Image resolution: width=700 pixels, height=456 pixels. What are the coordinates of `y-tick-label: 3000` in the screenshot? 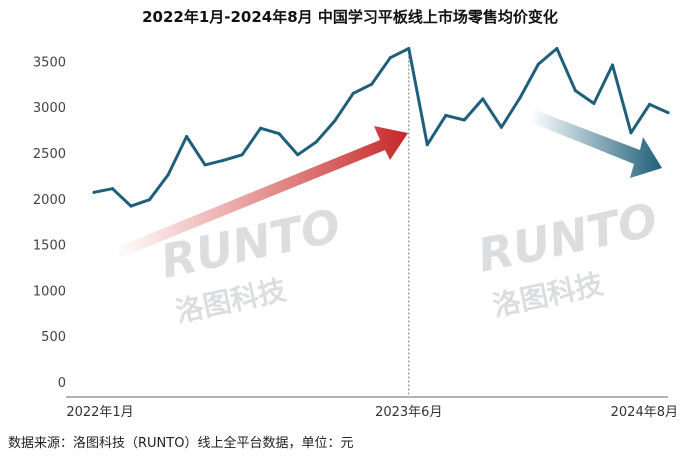 It's located at (49, 108).